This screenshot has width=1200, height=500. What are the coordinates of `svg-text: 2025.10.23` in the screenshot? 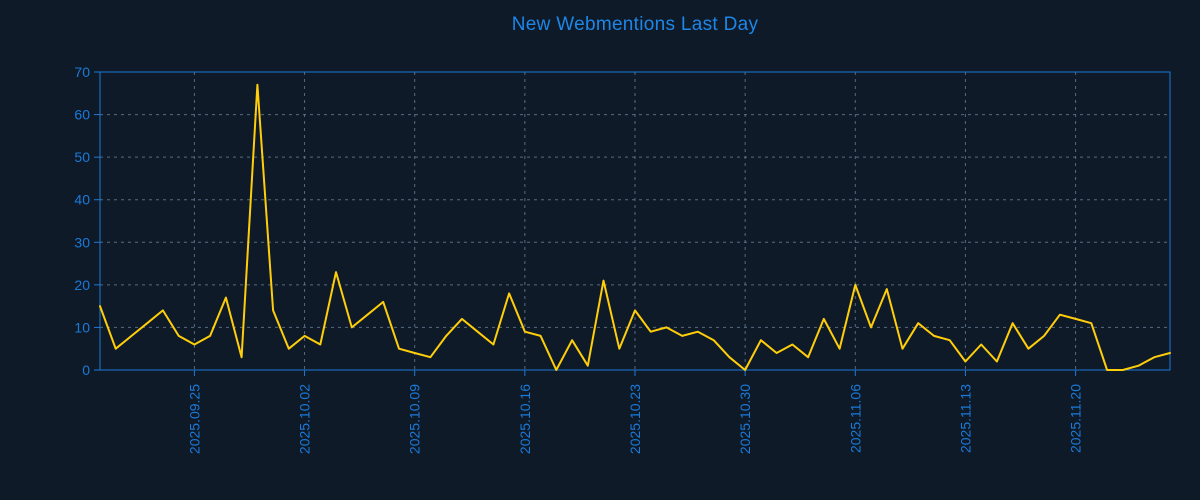 It's located at (635, 419).